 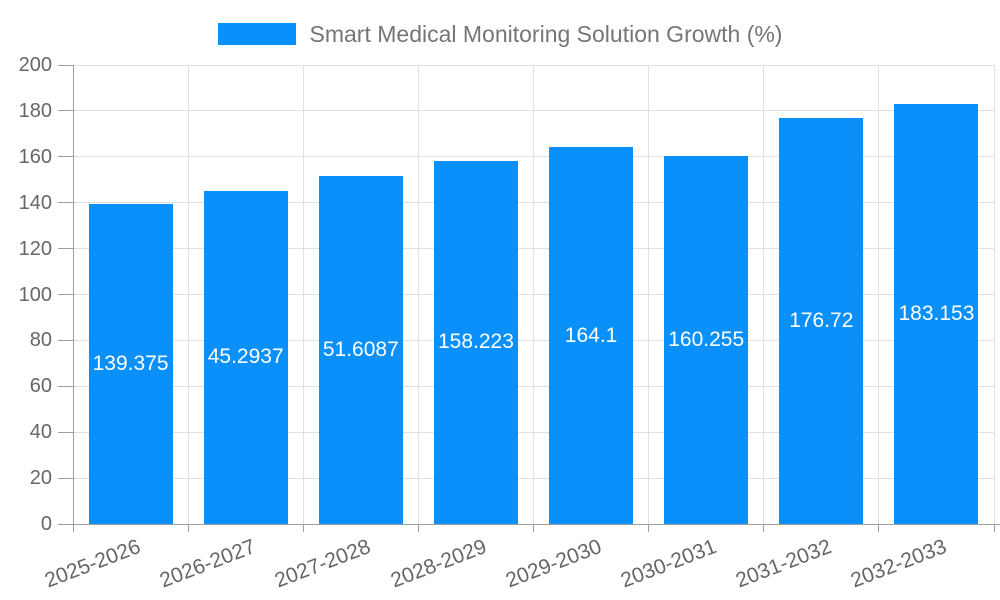 I want to click on bar-value-label: 45.2937, so click(x=245, y=357).